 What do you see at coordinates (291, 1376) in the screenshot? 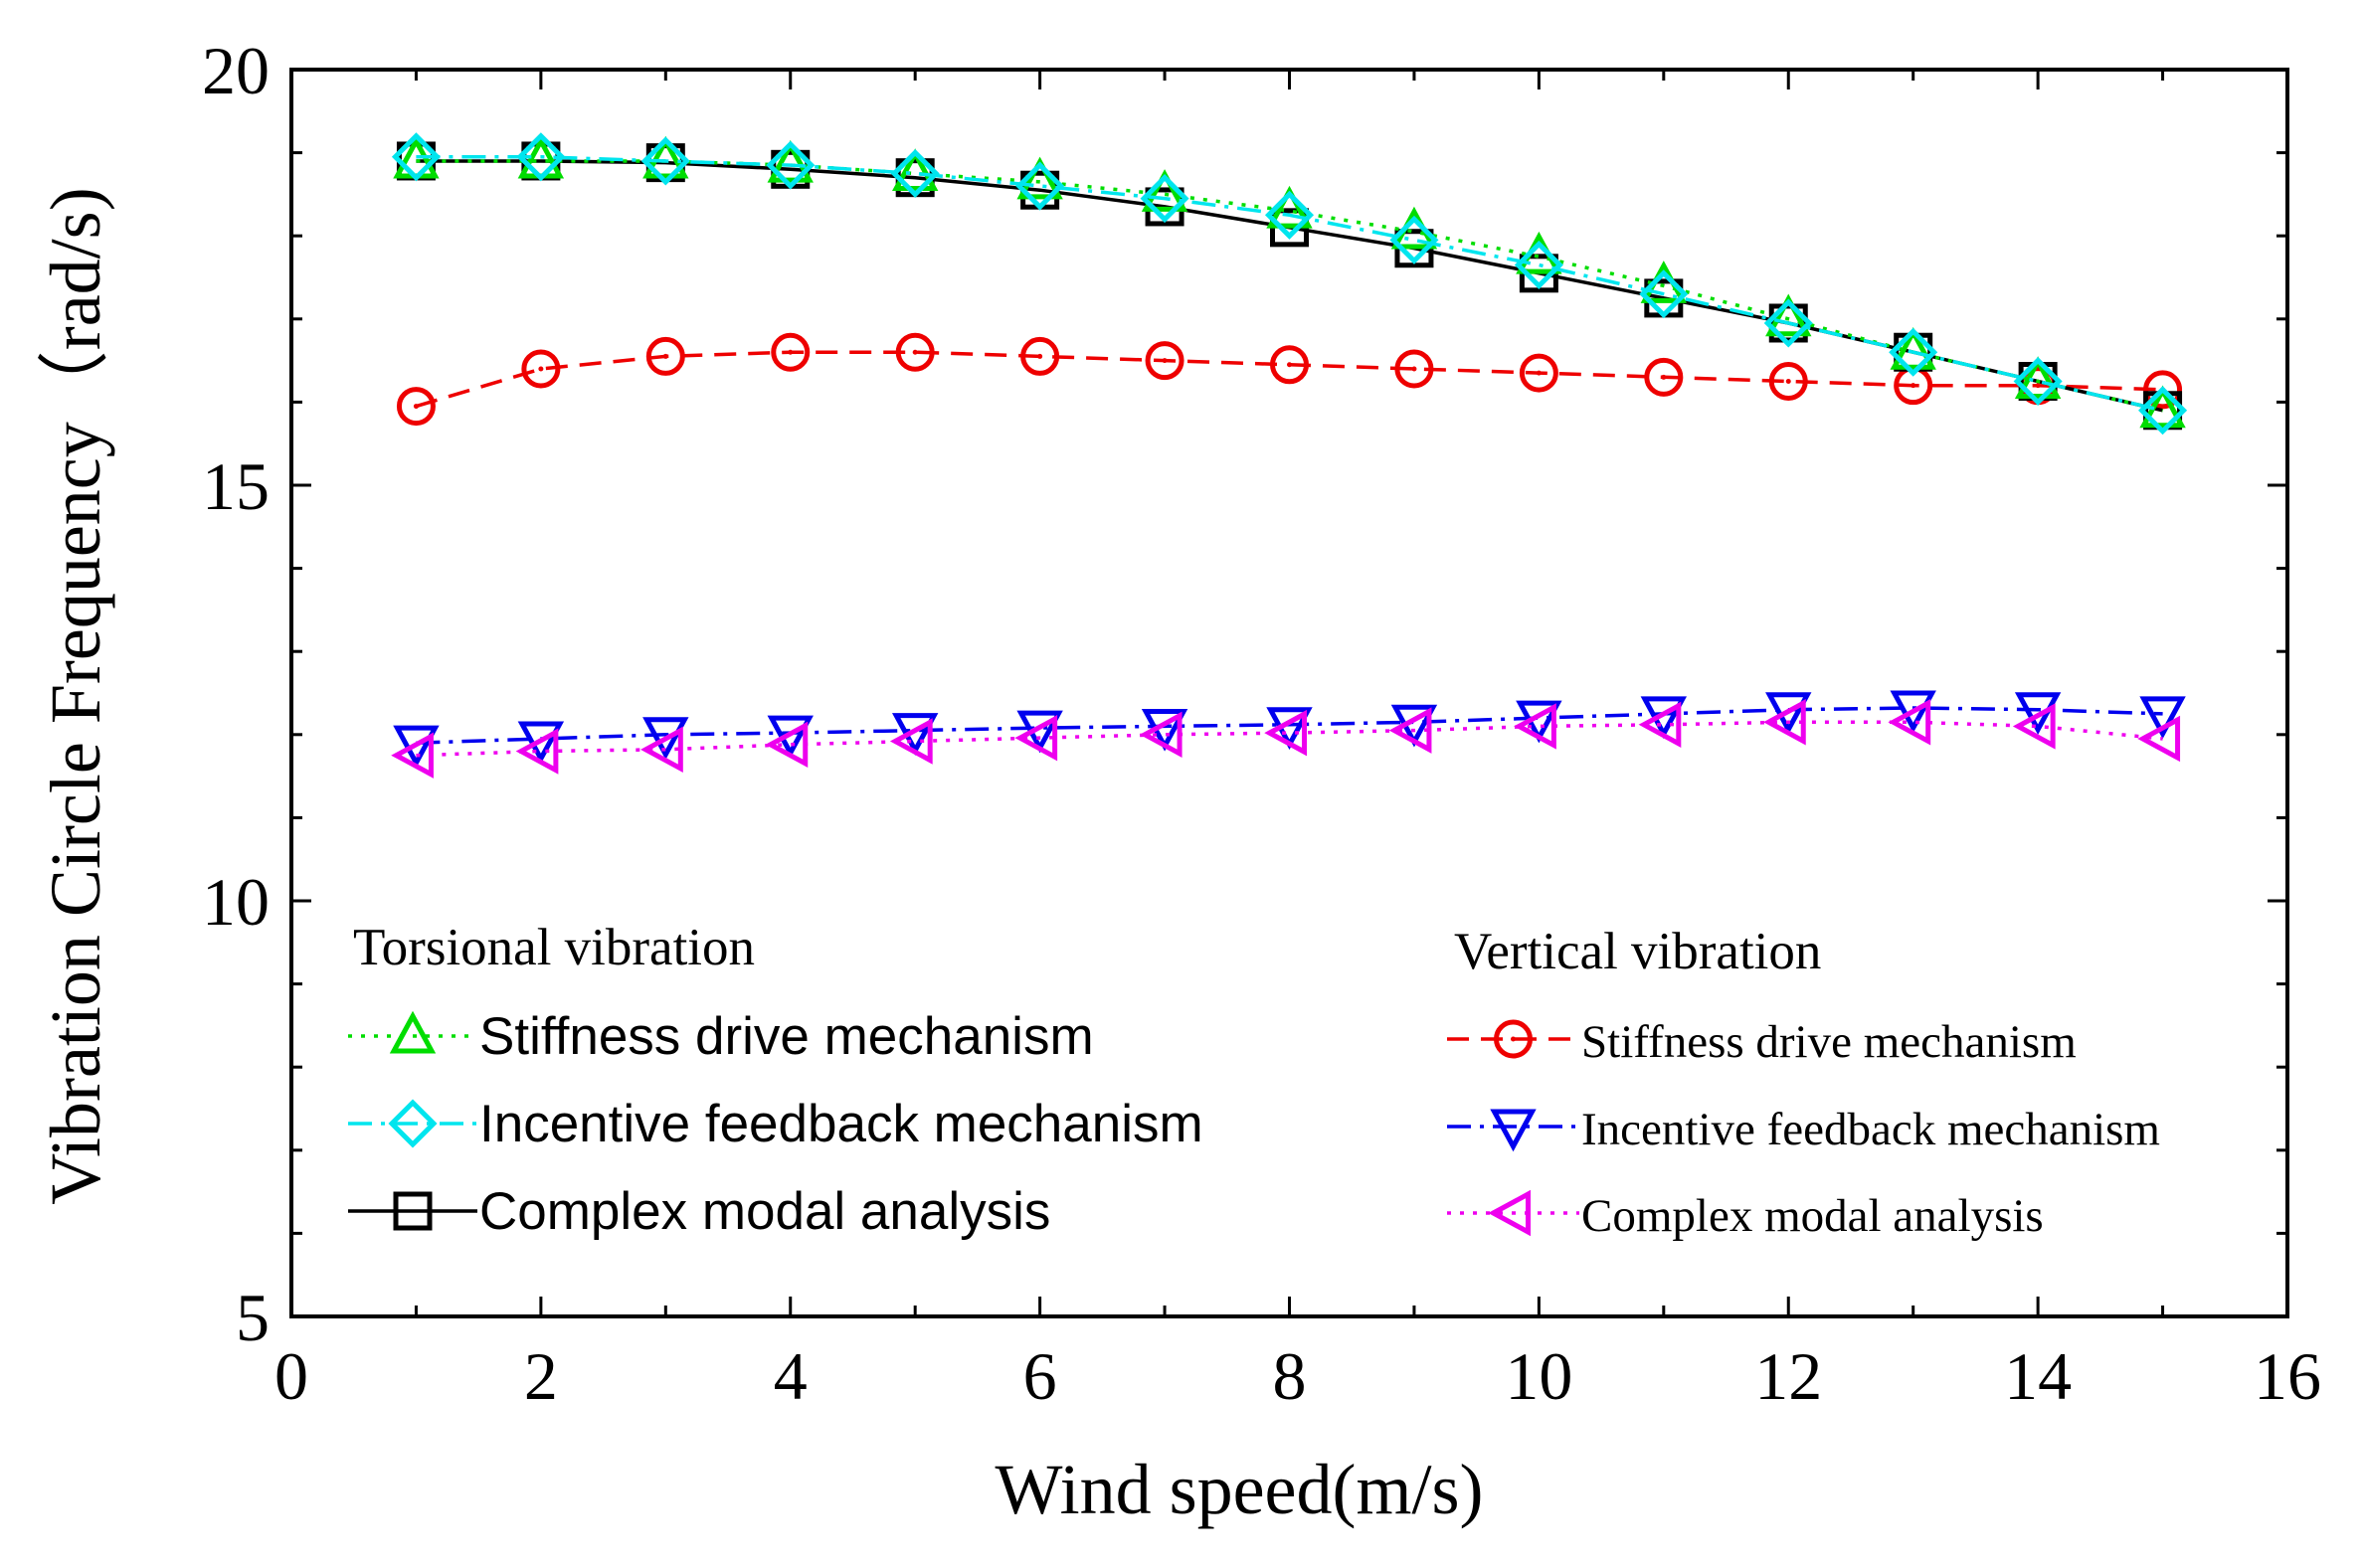
I see `x-tick-label: 0` at bounding box center [291, 1376].